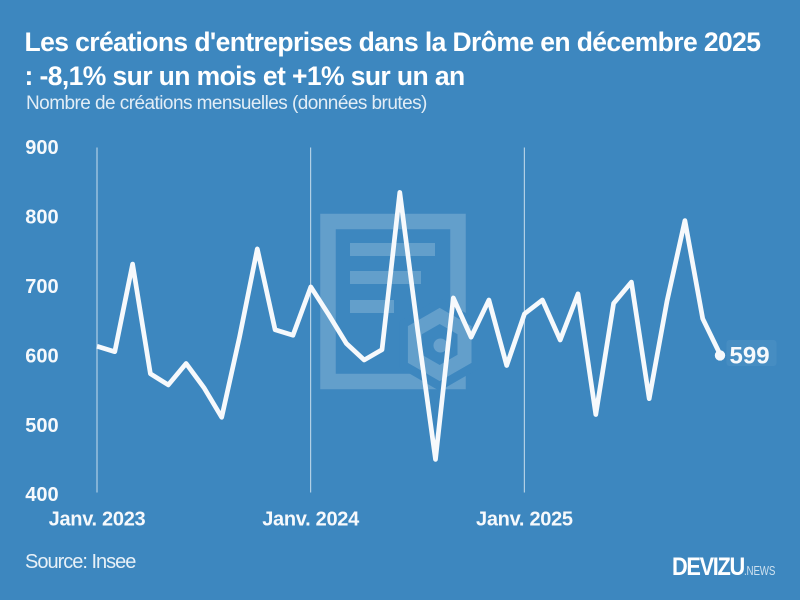 The height and width of the screenshot is (600, 800). Describe the element at coordinates (524, 520) in the screenshot. I see `svg-text: Janv. 2025` at that location.